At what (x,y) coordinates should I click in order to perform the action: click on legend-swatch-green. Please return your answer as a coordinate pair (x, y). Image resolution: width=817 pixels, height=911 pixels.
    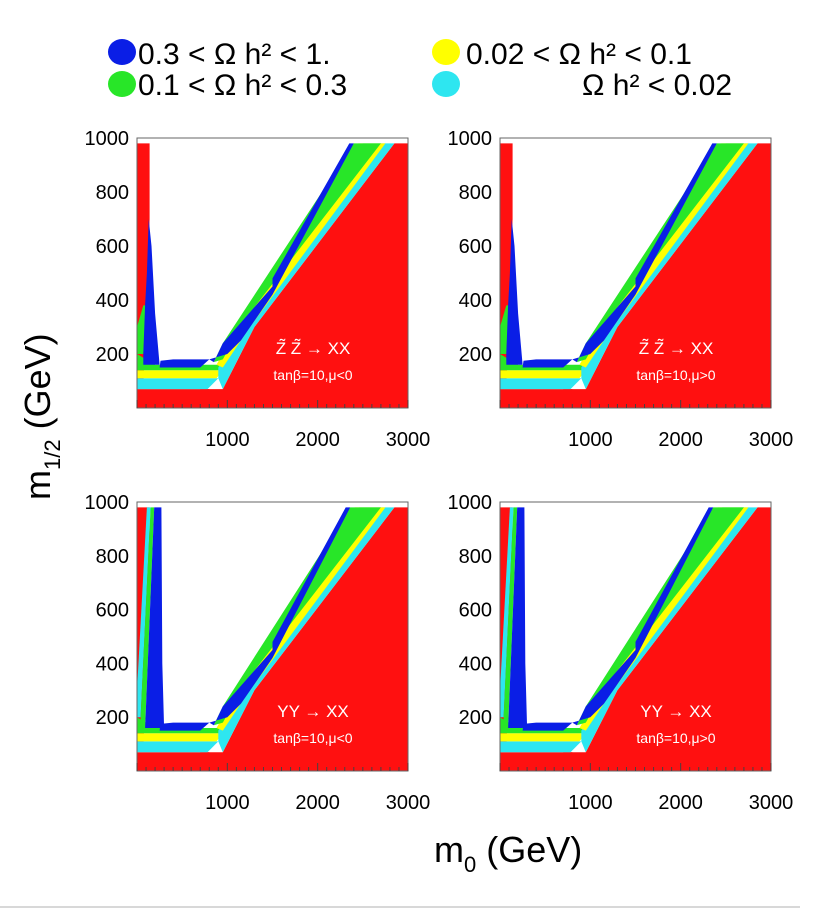
    Looking at the image, I should click on (122, 84).